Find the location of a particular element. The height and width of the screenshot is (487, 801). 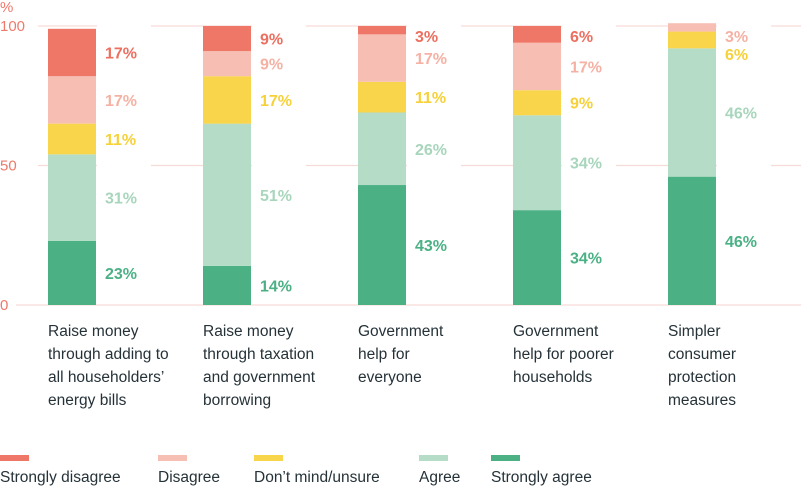

data-label-strongly-disagree-3: 6% is located at coordinates (581, 37).